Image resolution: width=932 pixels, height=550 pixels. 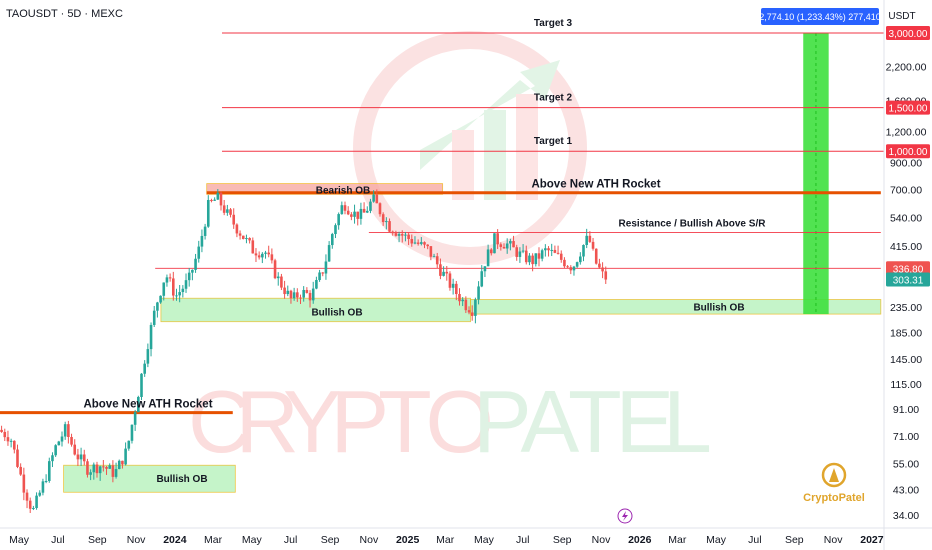 What do you see at coordinates (330, 540) in the screenshot?
I see `x-tick-label: Sep` at bounding box center [330, 540].